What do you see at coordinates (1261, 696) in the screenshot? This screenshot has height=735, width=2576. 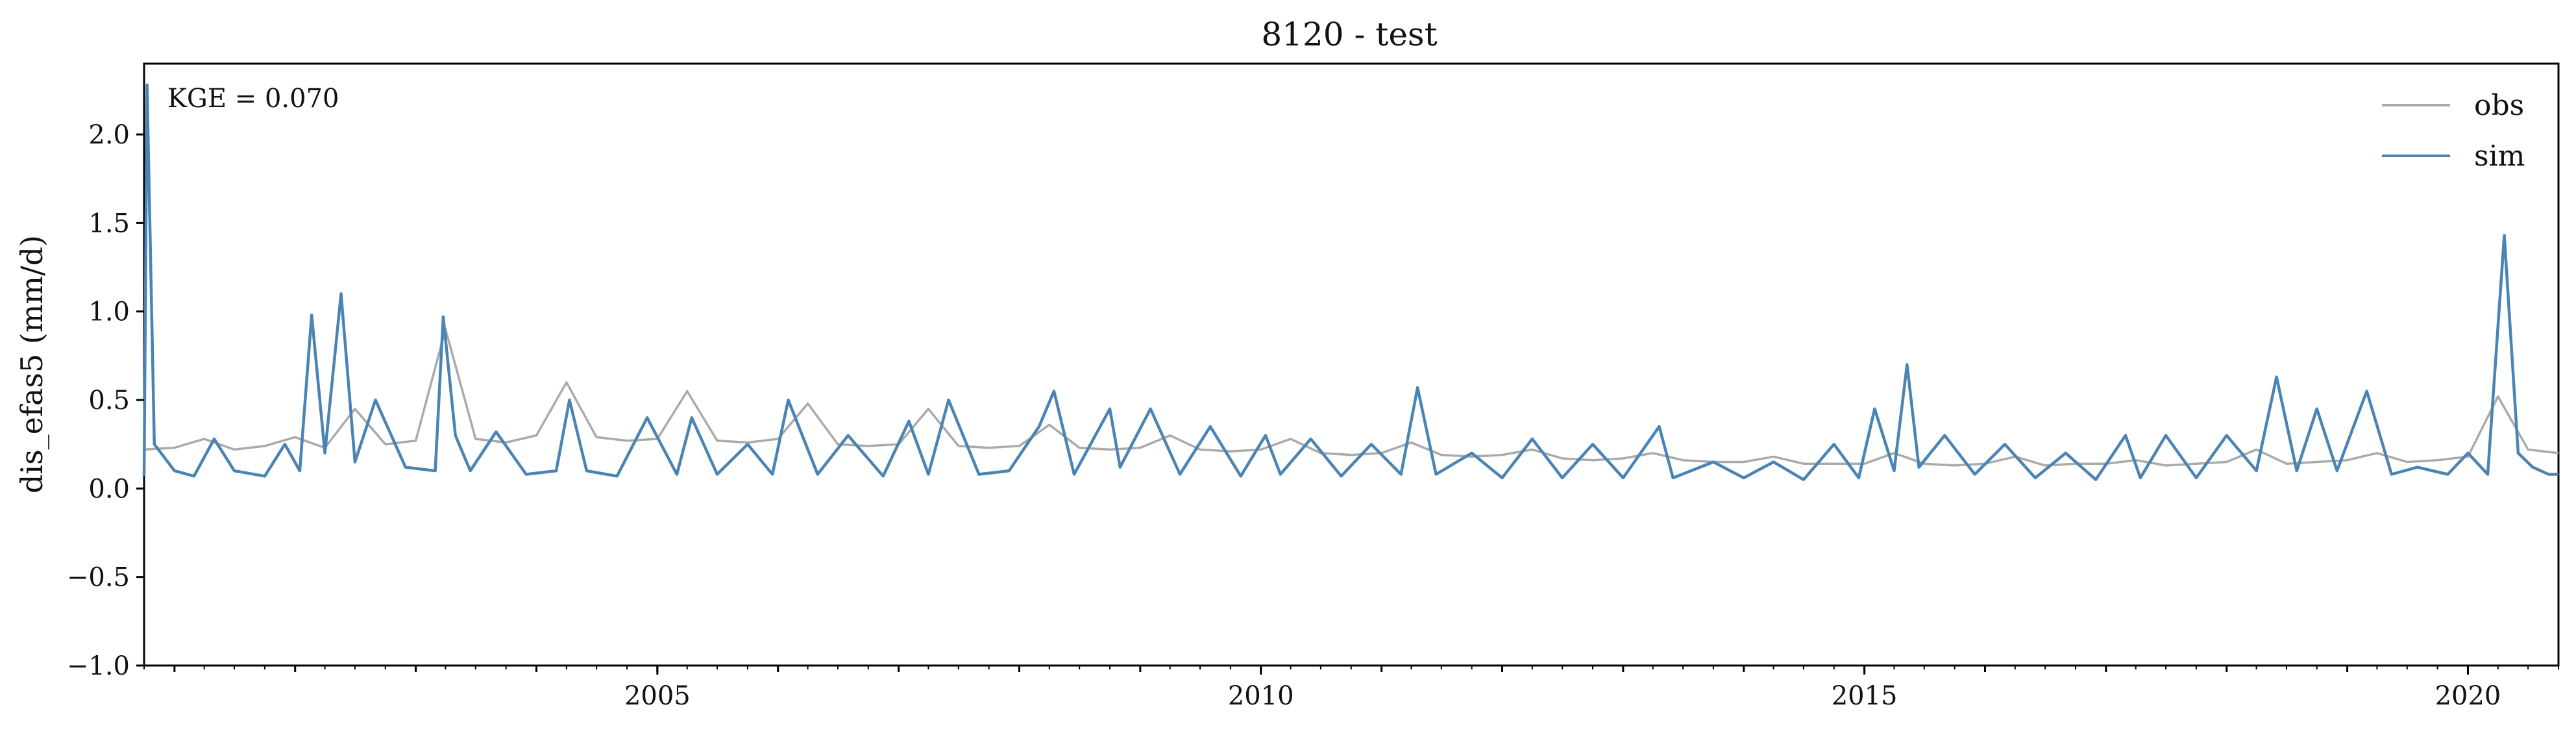 I see `x-tick-label: 2010` at bounding box center [1261, 696].